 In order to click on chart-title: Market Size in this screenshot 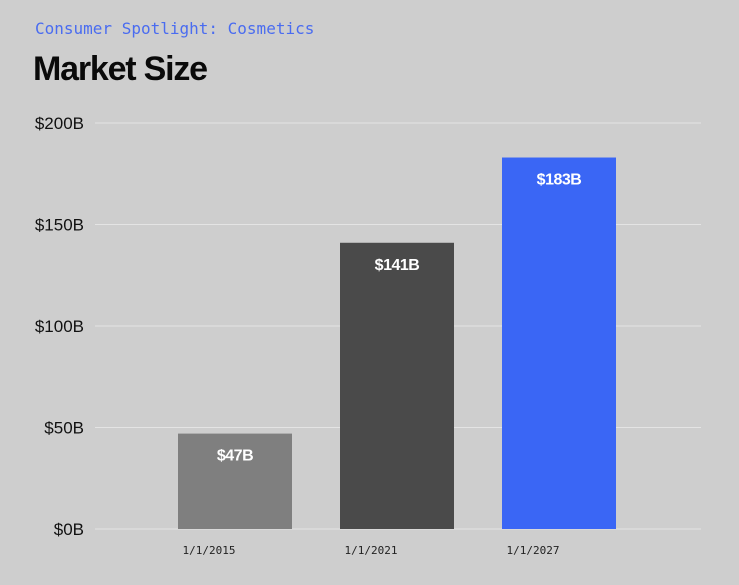, I will do `click(120, 69)`.